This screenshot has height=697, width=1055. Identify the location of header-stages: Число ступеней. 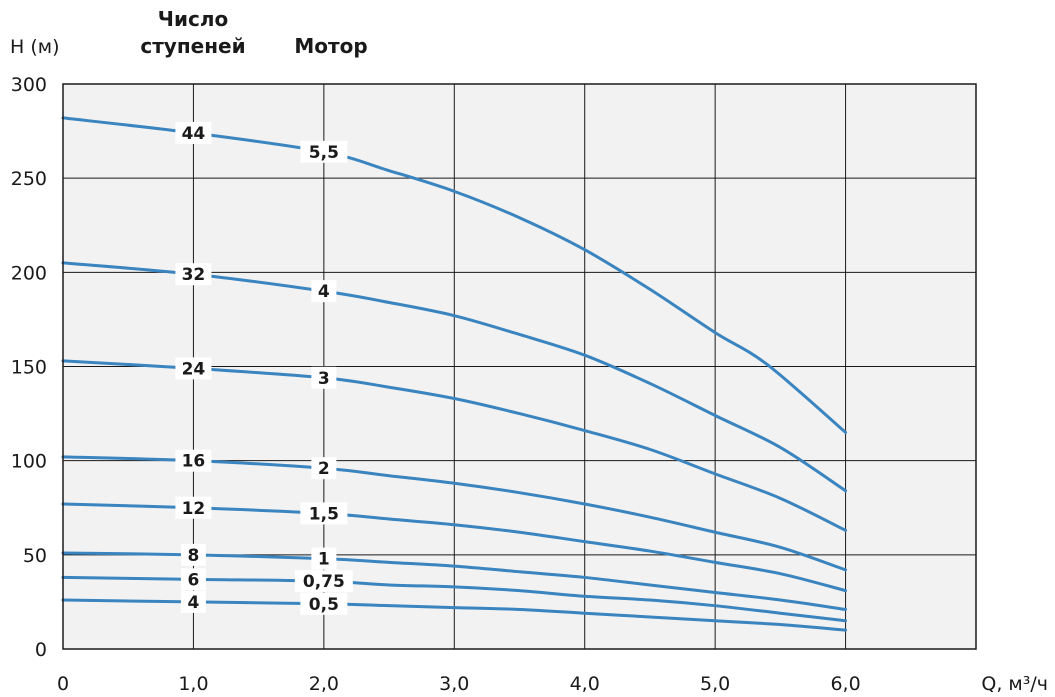
(192, 32).